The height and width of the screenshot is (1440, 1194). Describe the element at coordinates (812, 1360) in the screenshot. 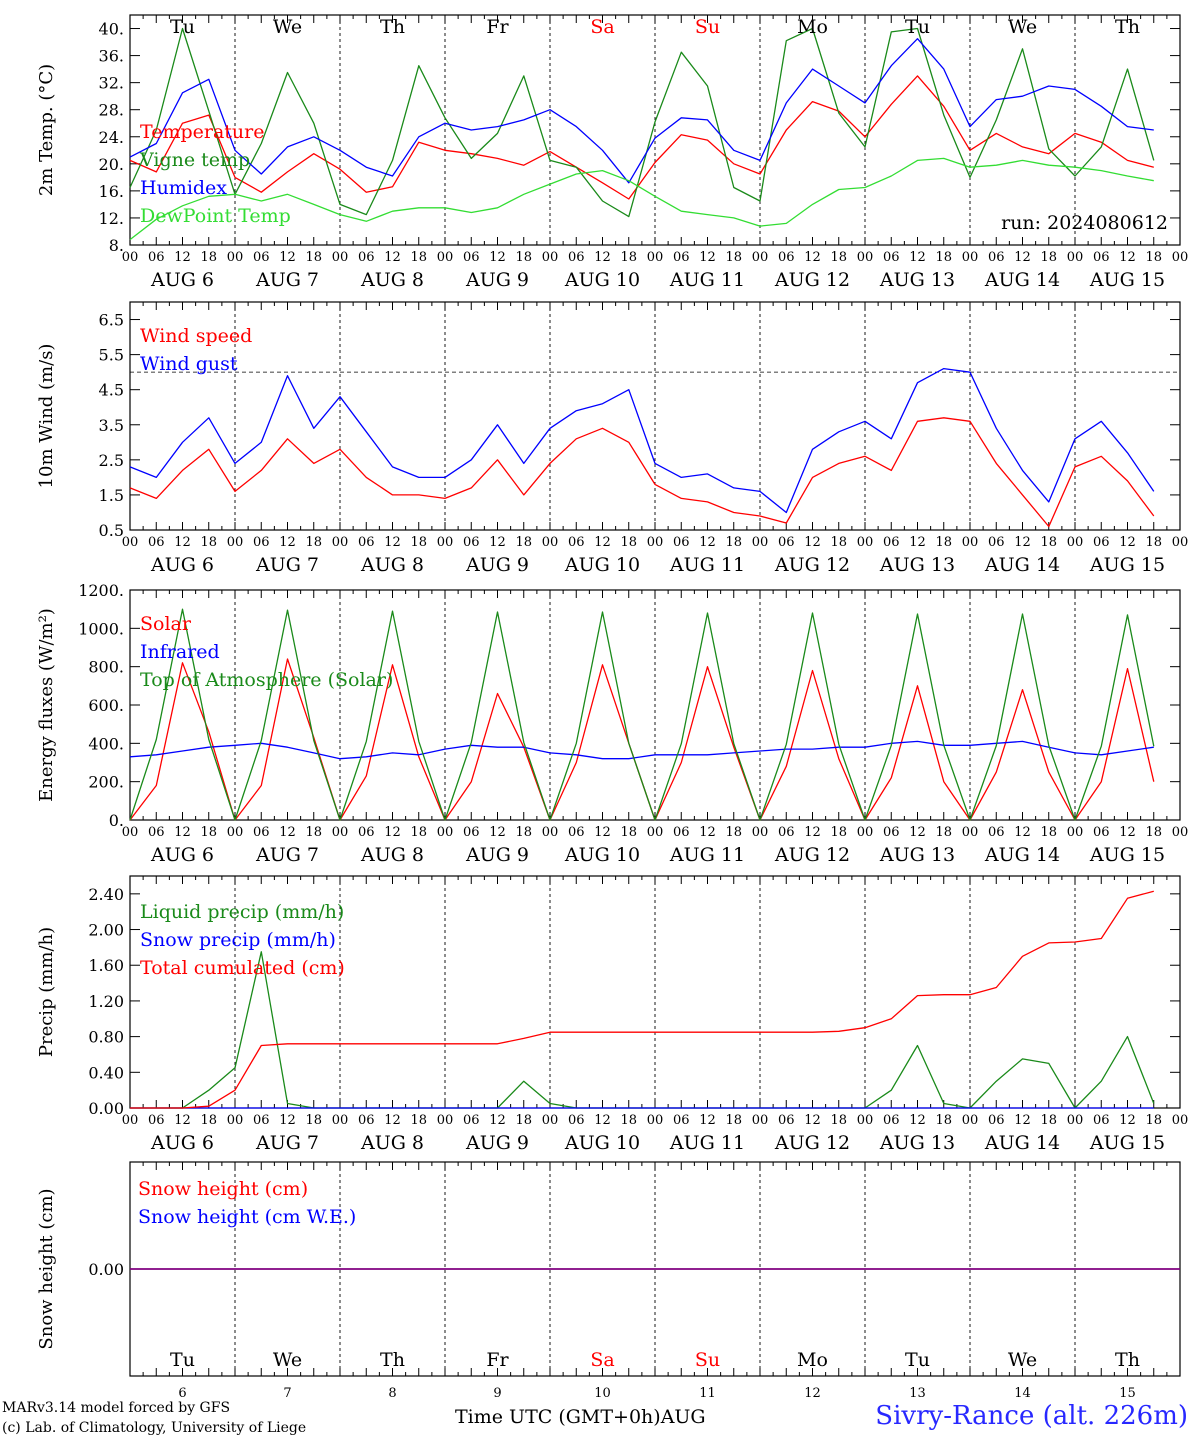

I see `weekday-label: Mo` at that location.